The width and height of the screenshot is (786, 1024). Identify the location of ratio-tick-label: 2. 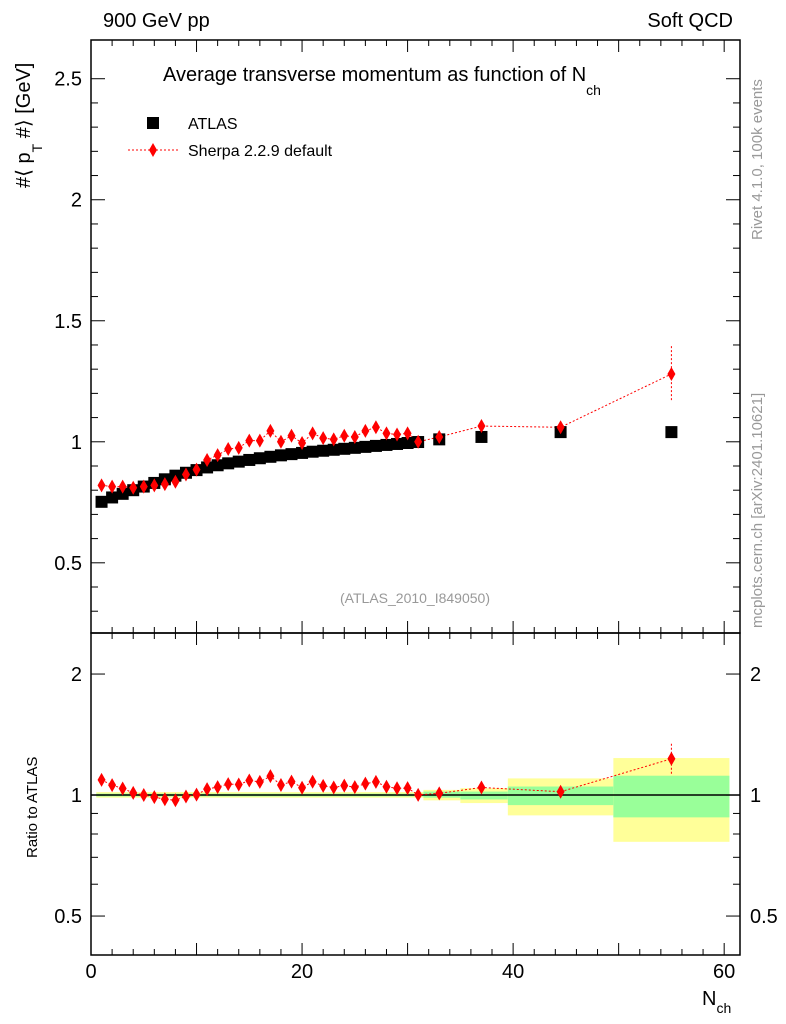
(76, 675).